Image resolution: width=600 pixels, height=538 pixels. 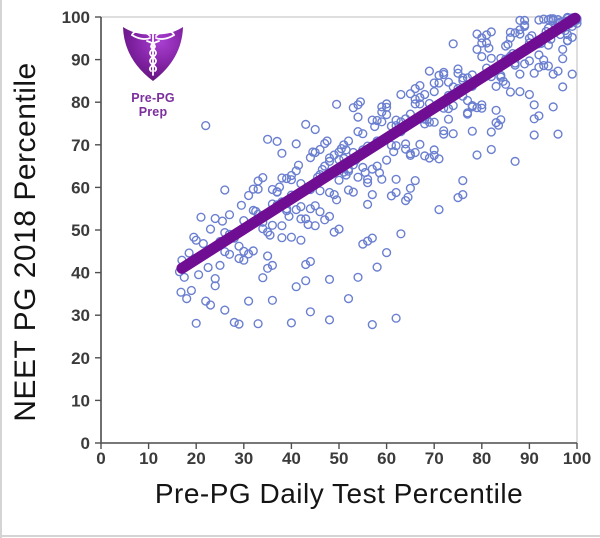 I want to click on y-tick-label: 100, so click(x=76, y=17).